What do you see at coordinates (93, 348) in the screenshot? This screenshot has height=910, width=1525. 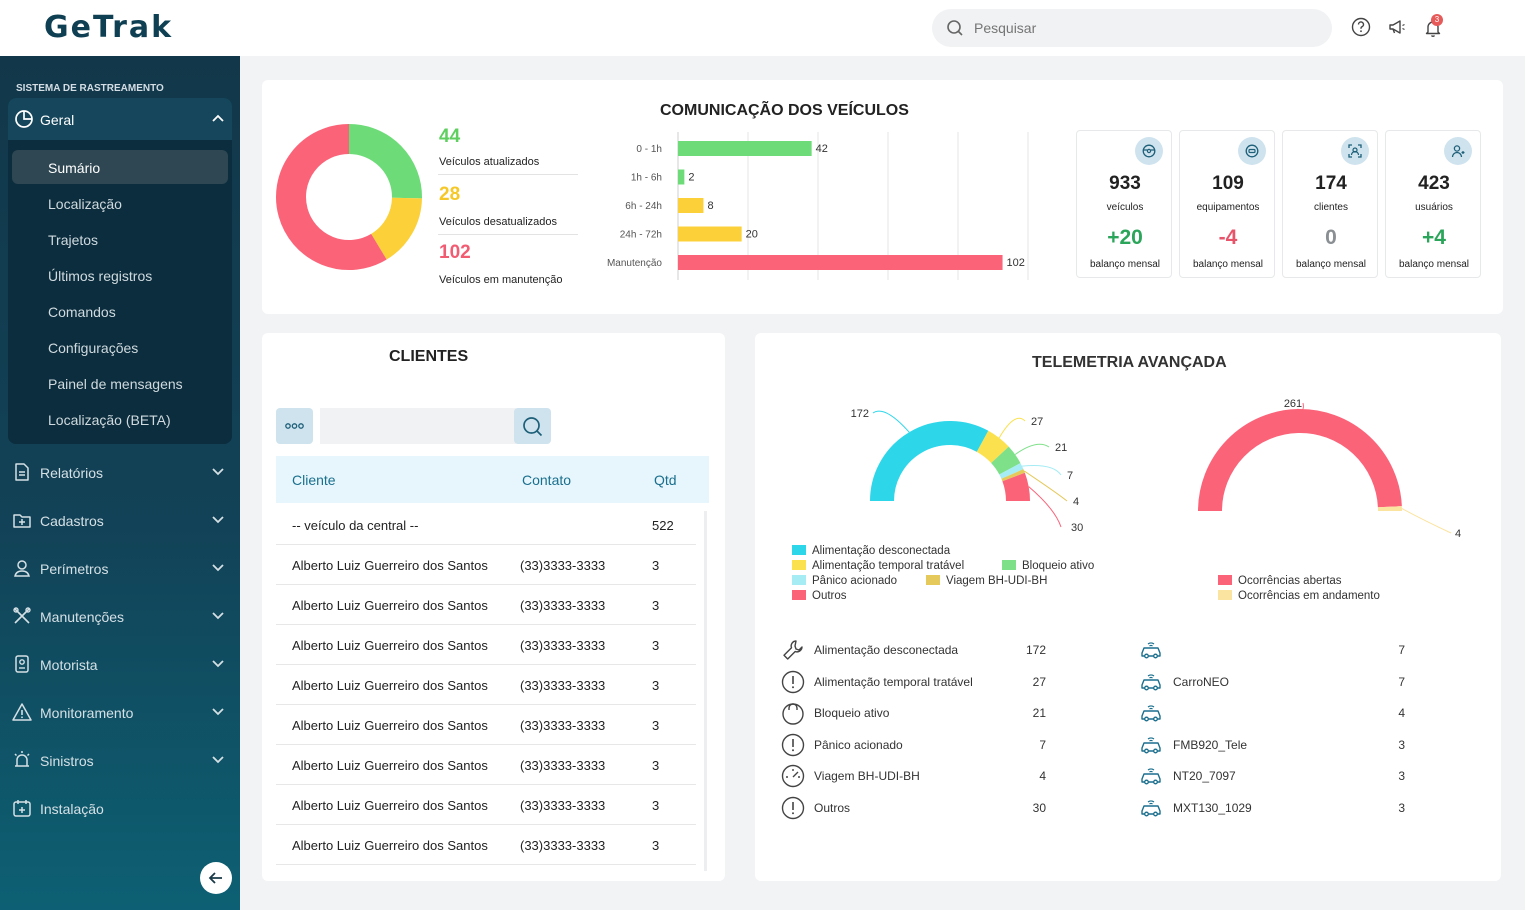 I see `sidebar-item-configuracoes: Configurações` at bounding box center [93, 348].